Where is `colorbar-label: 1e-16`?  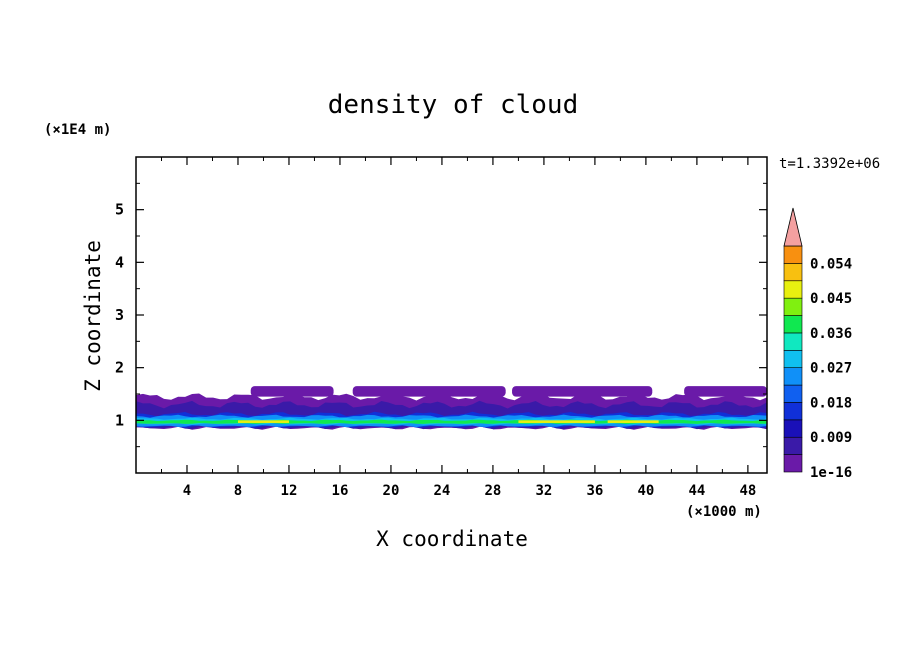 colorbar-label: 1e-16 is located at coordinates (831, 473).